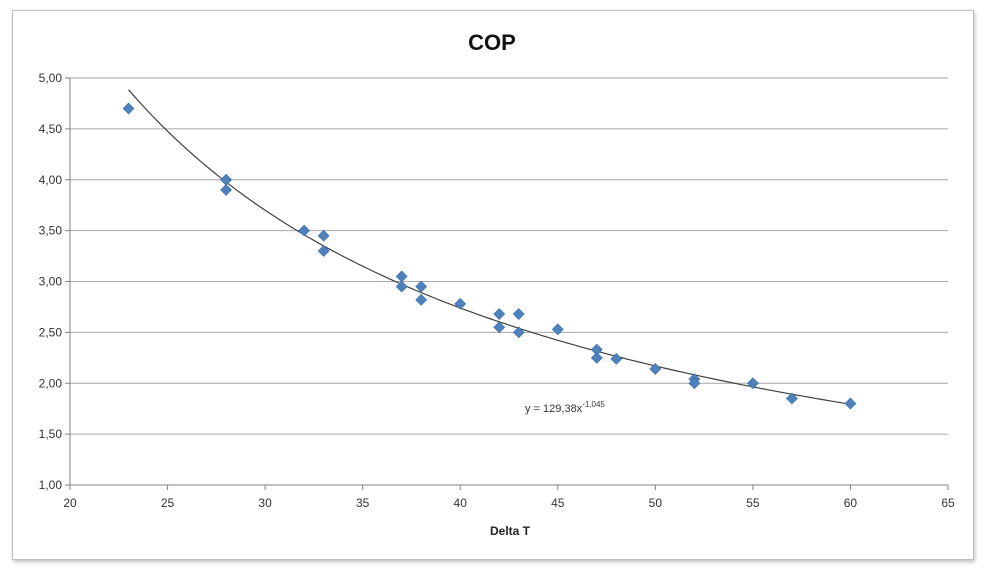  Describe the element at coordinates (51, 78) in the screenshot. I see `y-tick-label: 5,00` at that location.